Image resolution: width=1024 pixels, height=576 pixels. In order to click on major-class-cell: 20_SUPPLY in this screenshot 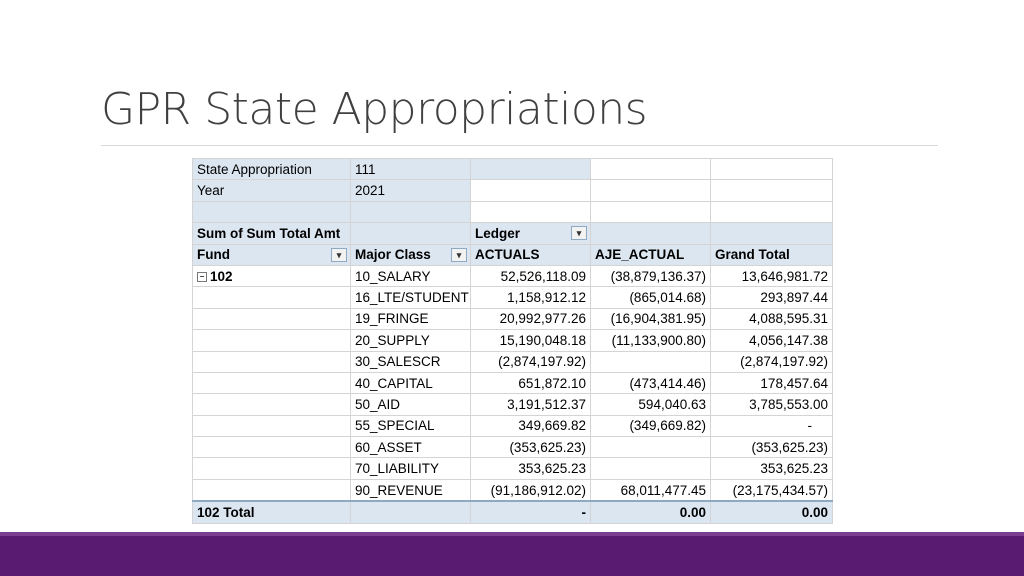, I will do `click(410, 340)`.